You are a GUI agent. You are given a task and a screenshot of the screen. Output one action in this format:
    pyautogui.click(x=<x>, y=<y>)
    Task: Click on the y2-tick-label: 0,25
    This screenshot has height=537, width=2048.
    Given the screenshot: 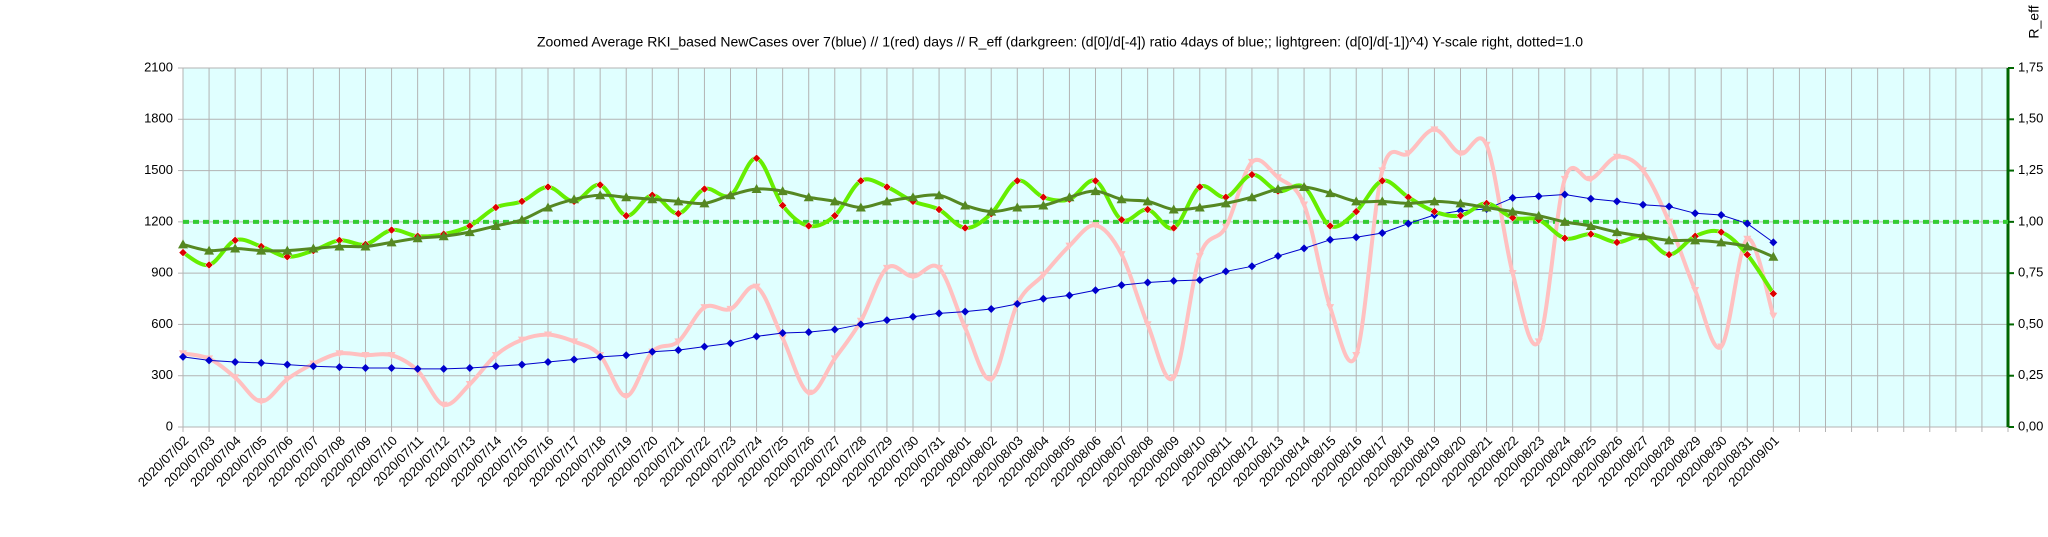 What is the action you would take?
    pyautogui.click(x=2030, y=374)
    